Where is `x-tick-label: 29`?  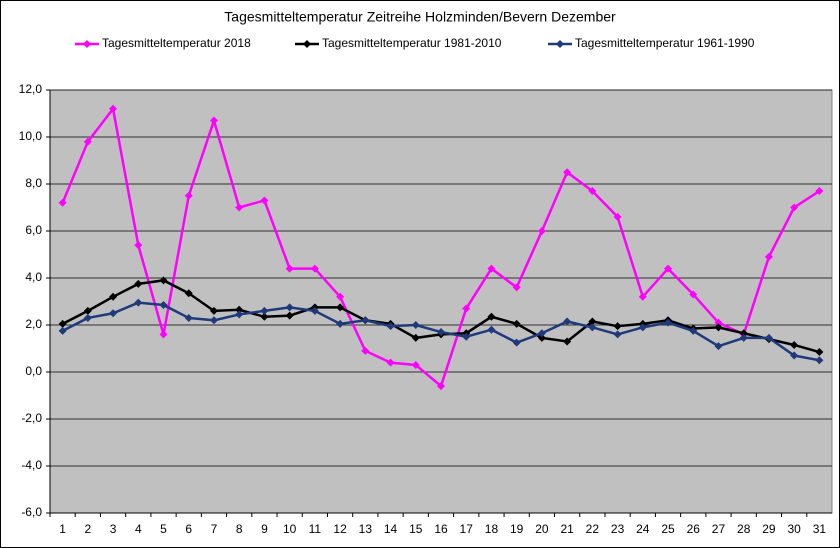
x-tick-label: 29 is located at coordinates (769, 529).